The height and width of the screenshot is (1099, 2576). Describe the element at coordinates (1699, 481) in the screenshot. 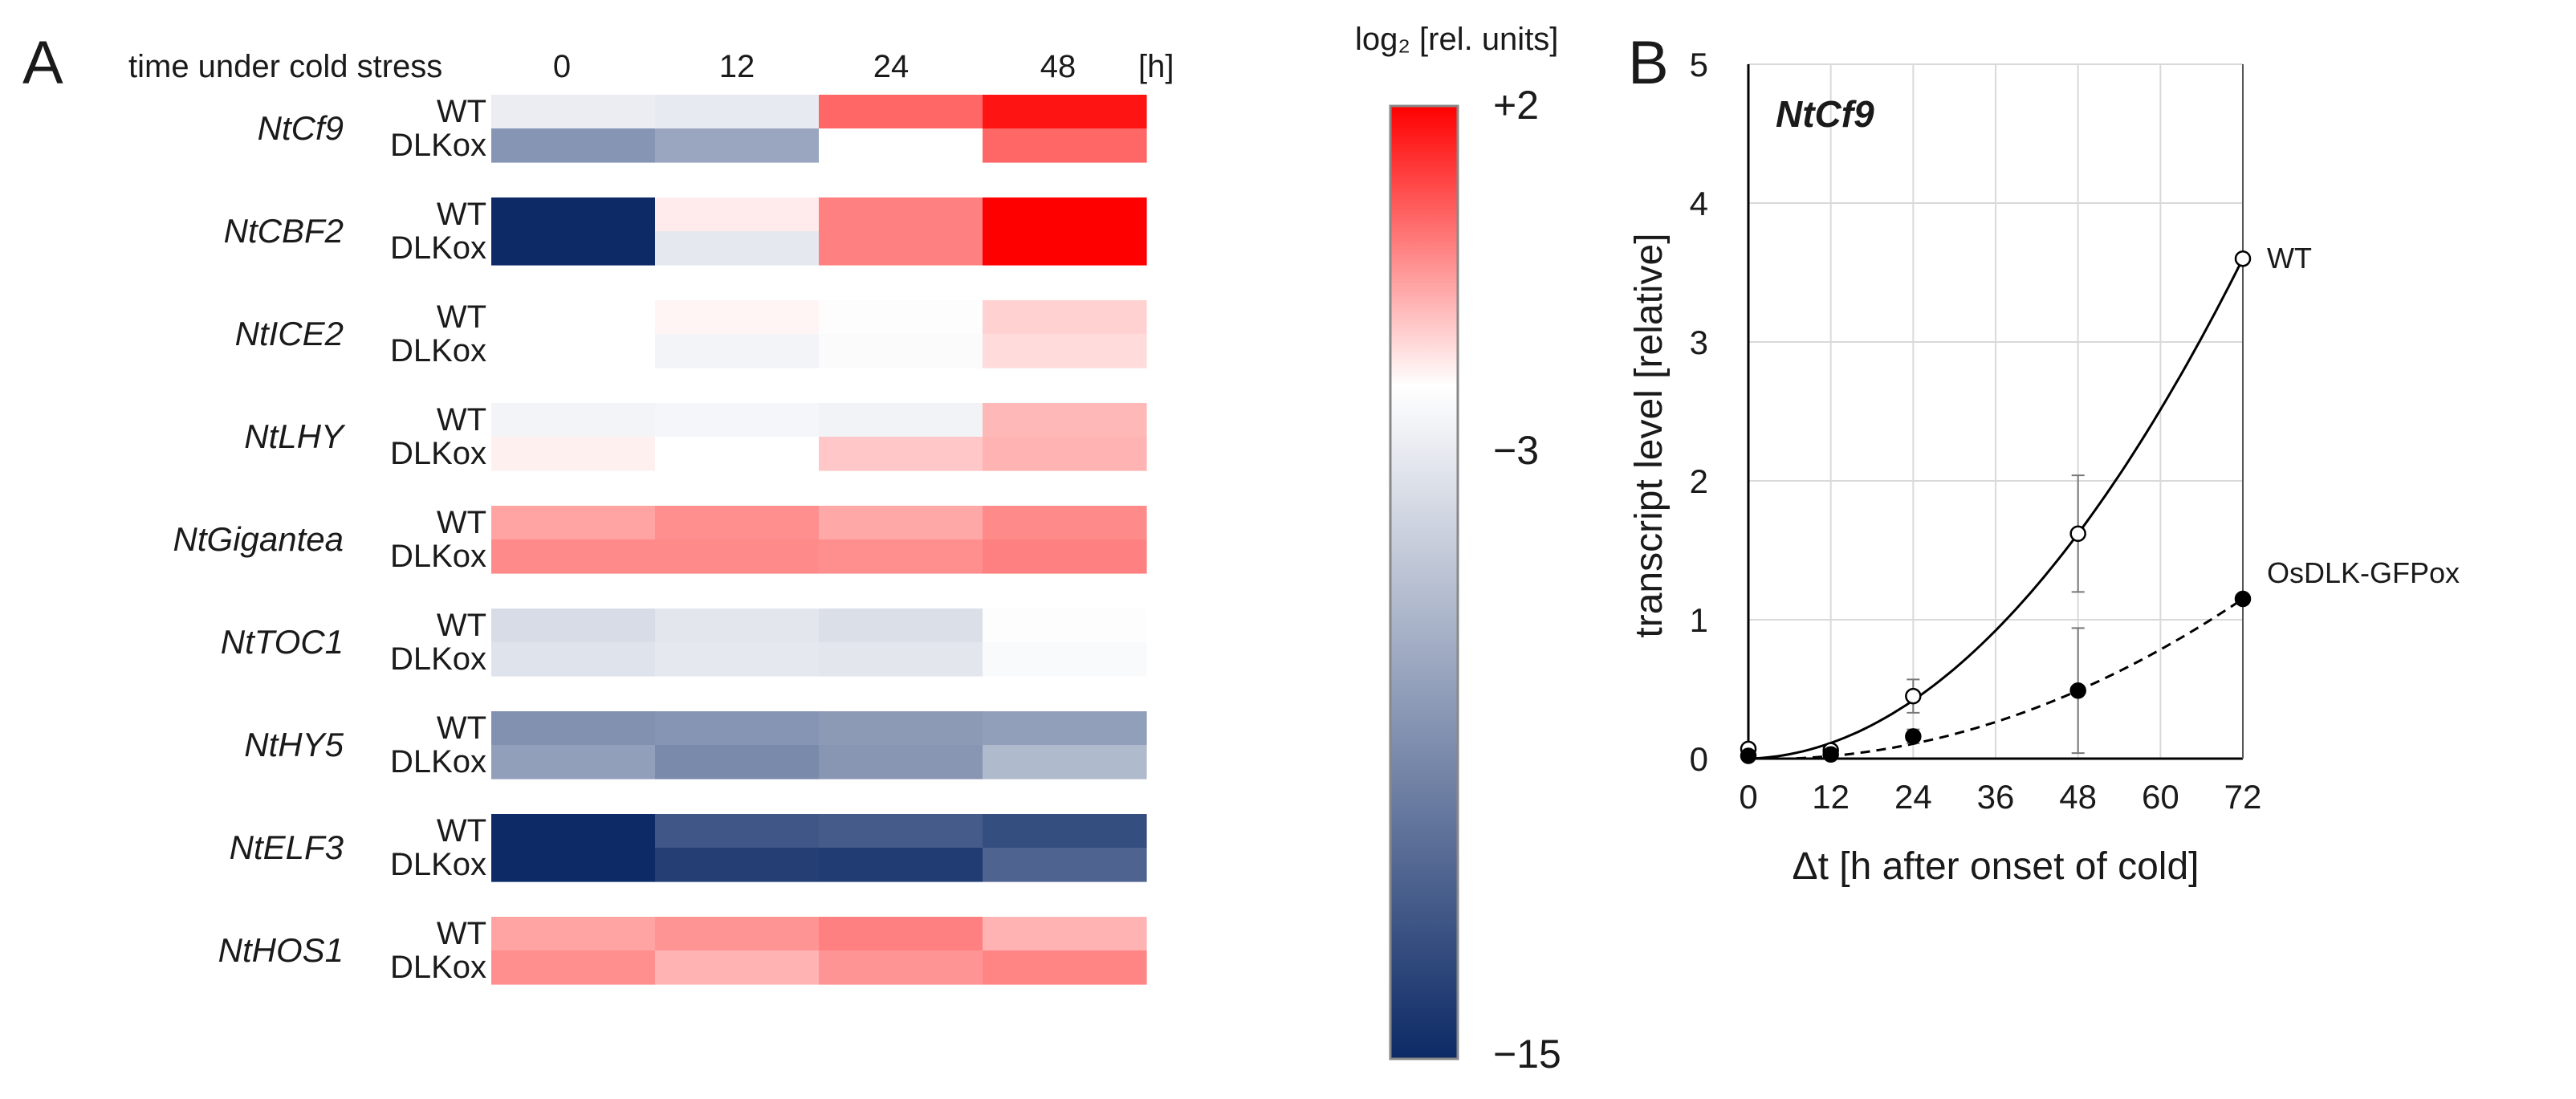

I see `y-tick-label: 2` at that location.